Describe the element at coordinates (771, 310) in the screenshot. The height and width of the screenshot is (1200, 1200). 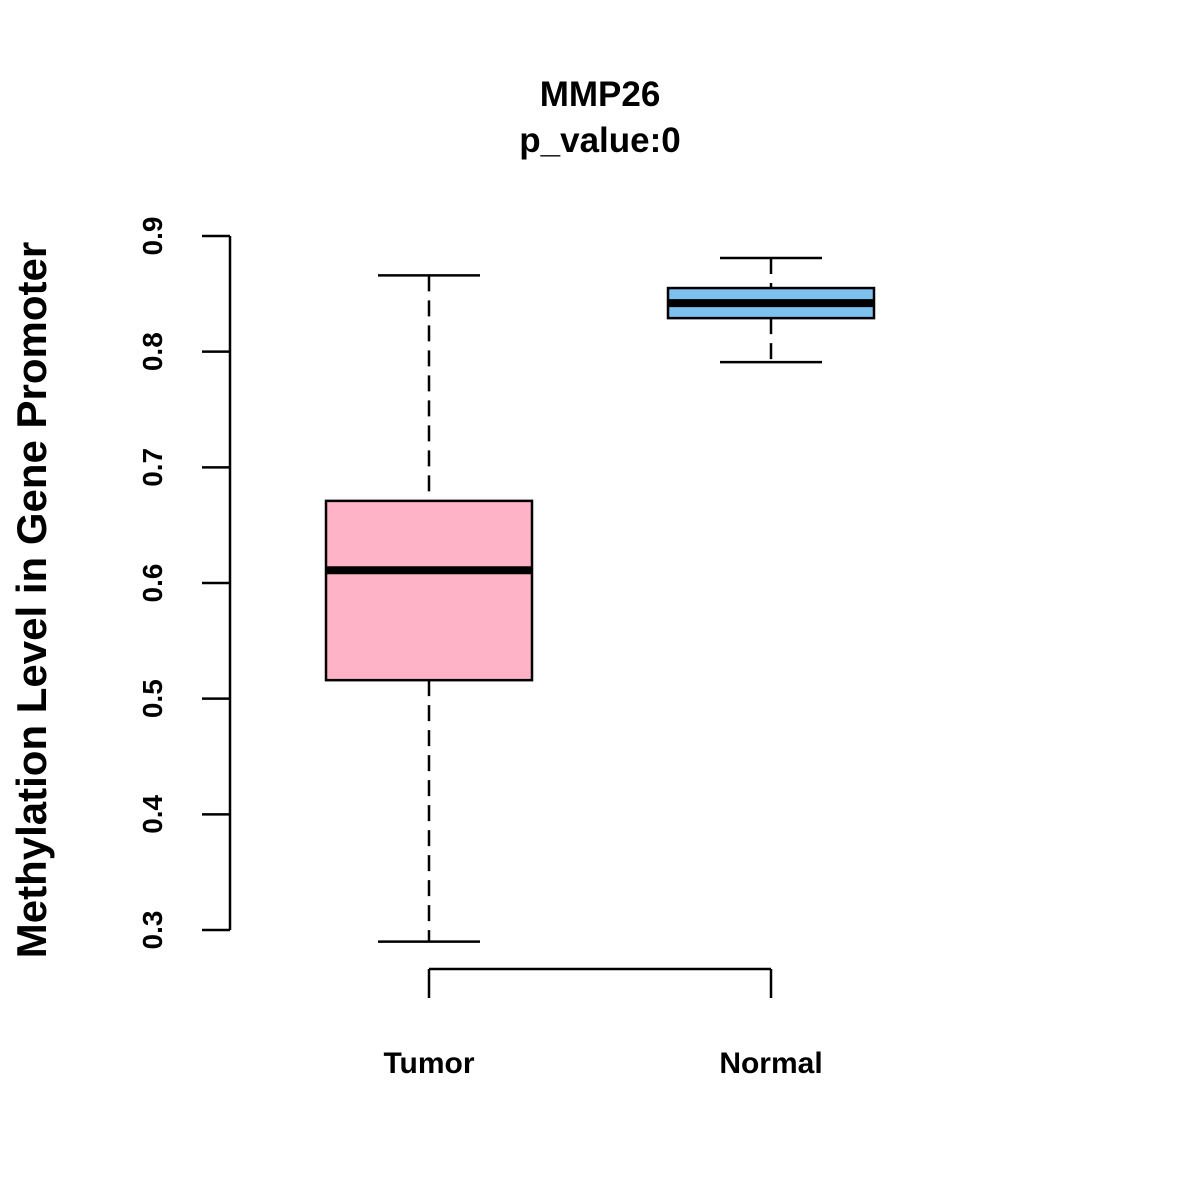
I see `box-group-normal` at that location.